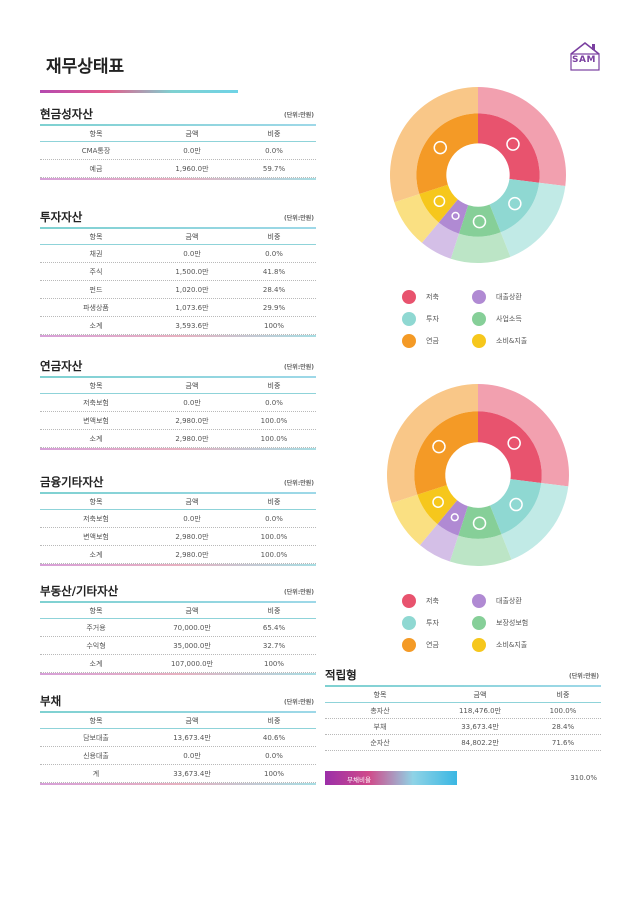 This screenshot has width=636, height=900. I want to click on legend-label: 보장성보험, so click(512, 623).